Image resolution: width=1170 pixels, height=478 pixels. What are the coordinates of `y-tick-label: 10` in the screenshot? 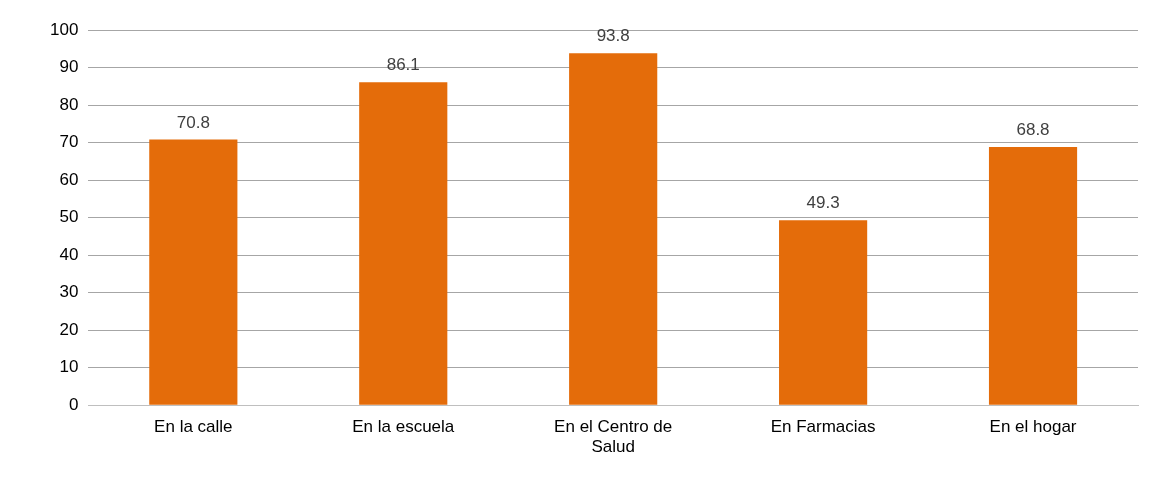 It's located at (69, 367).